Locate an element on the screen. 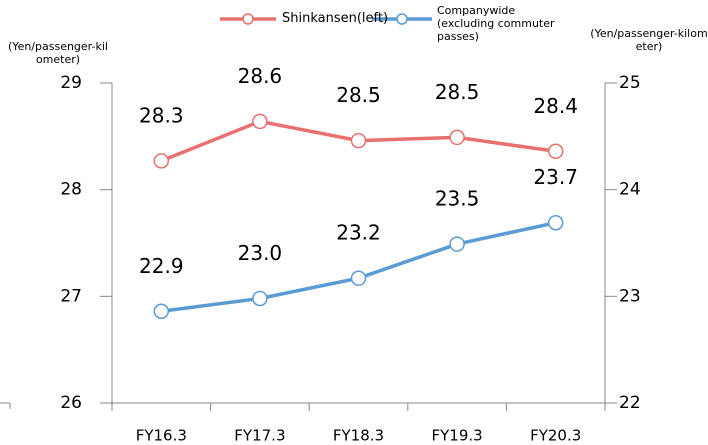 Image resolution: width=708 pixels, height=445 pixels. y2-tick-label: 22 is located at coordinates (630, 403).